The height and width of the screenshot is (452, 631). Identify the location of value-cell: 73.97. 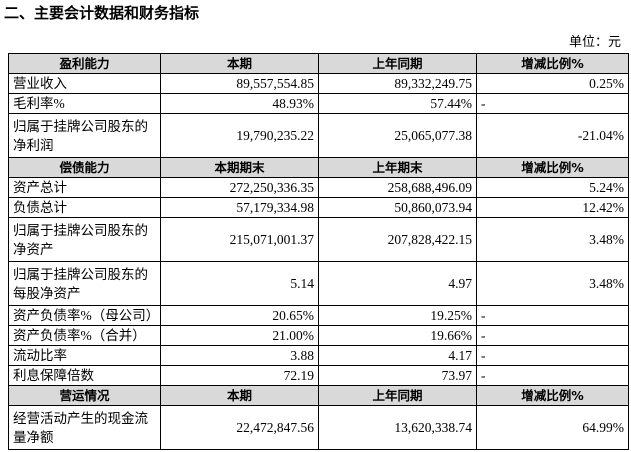
(397, 375).